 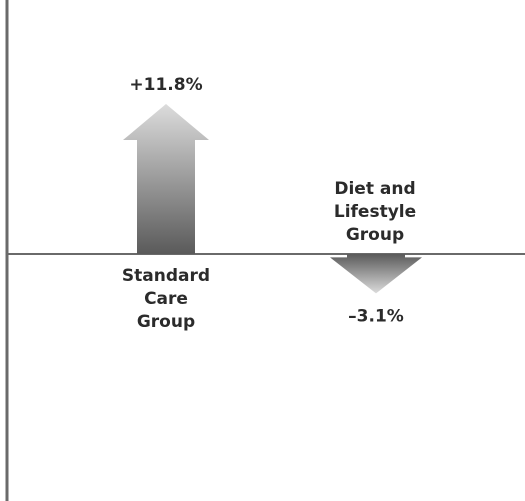 I want to click on category-label-2: Diet and Lifestyle Group, so click(x=375, y=212).